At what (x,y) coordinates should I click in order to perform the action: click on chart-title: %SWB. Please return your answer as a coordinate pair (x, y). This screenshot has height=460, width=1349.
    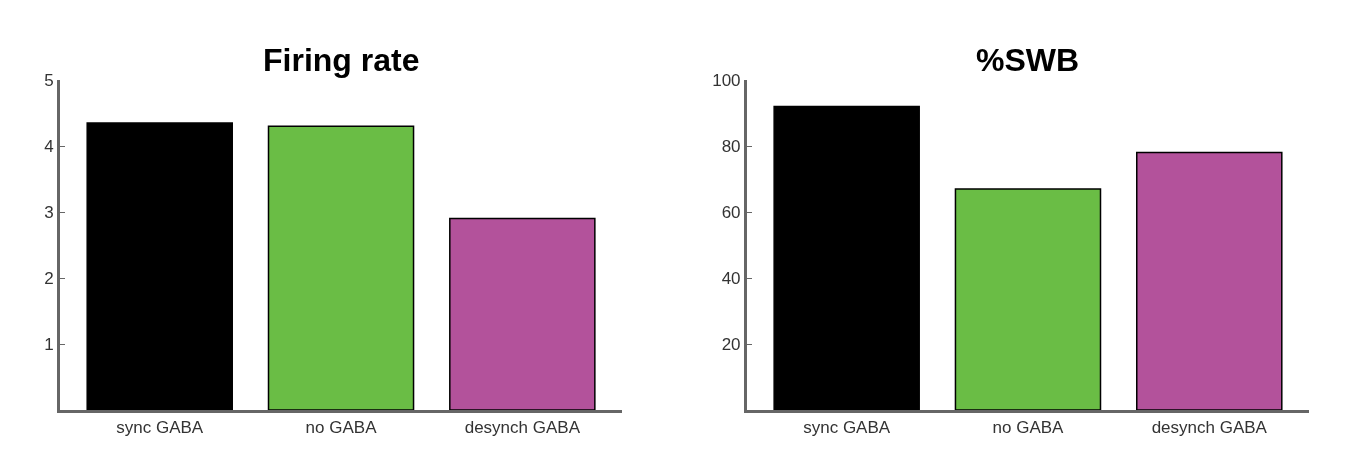
    Looking at the image, I should click on (1028, 60).